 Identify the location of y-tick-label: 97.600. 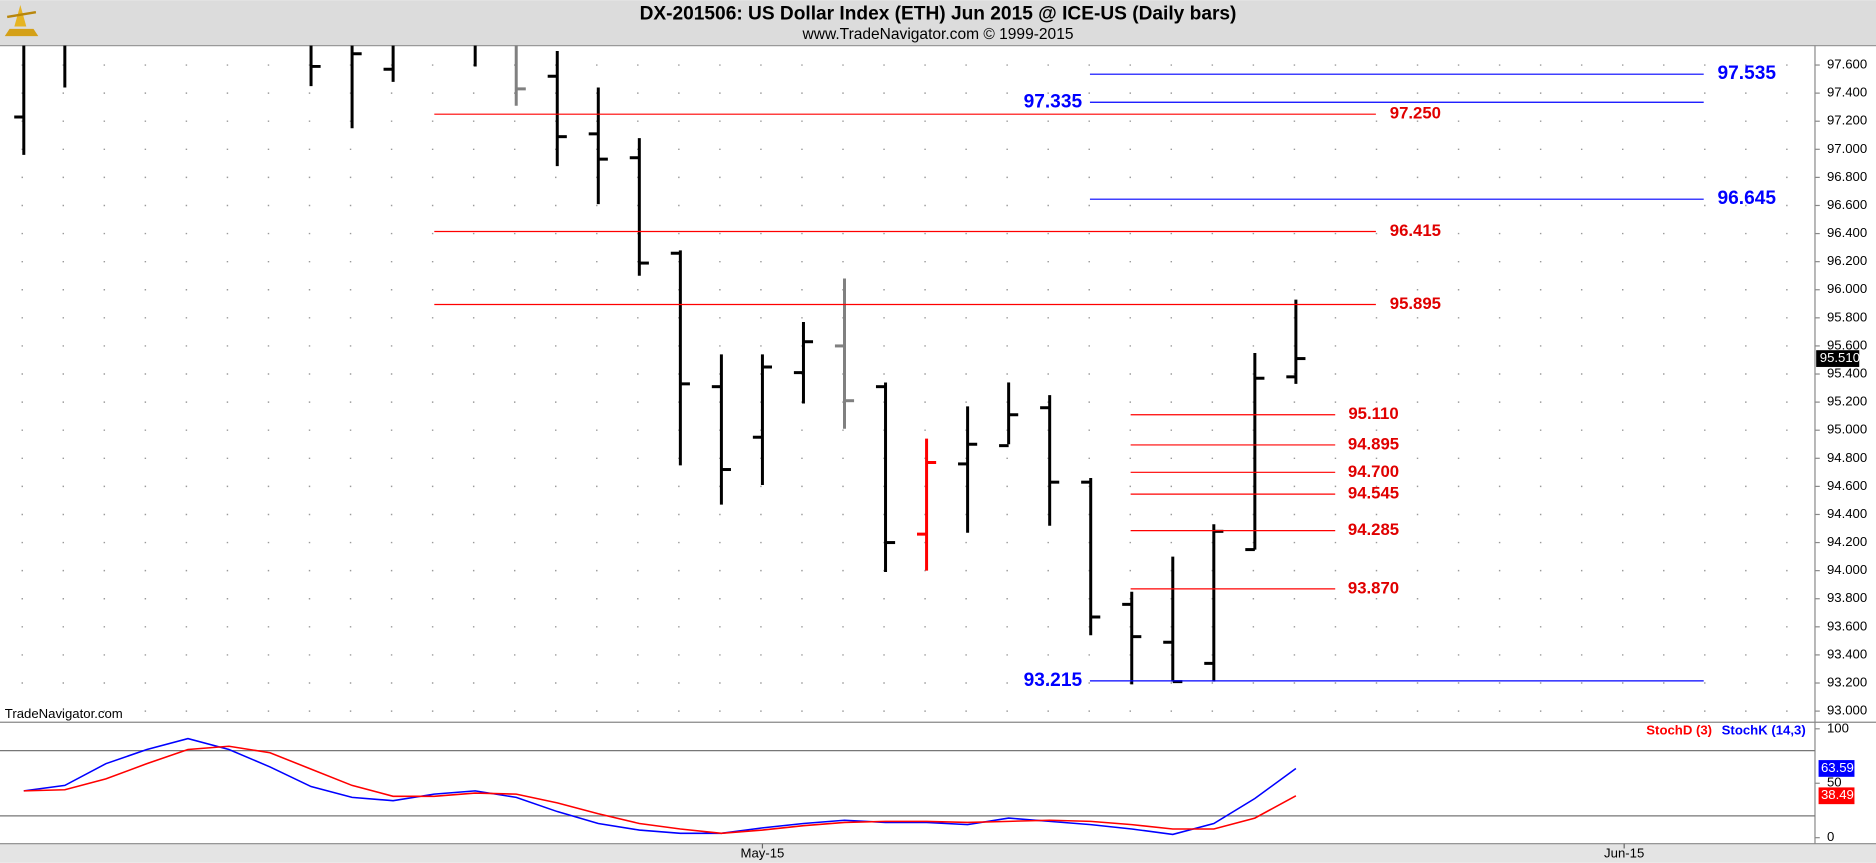
(1847, 64).